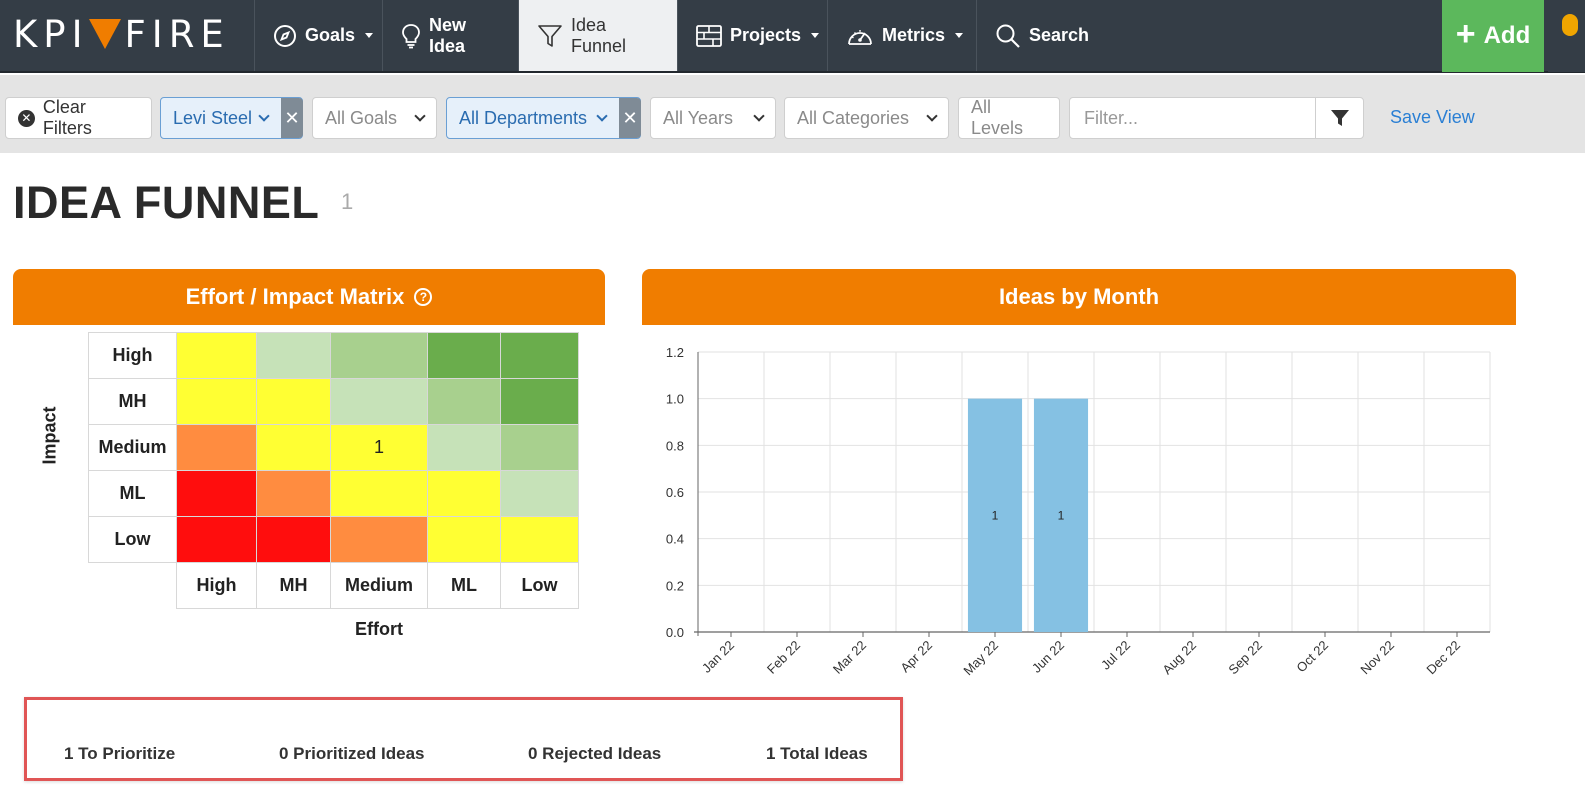 Image resolution: width=1585 pixels, height=797 pixels. I want to click on add-button-label: Add, so click(1507, 35).